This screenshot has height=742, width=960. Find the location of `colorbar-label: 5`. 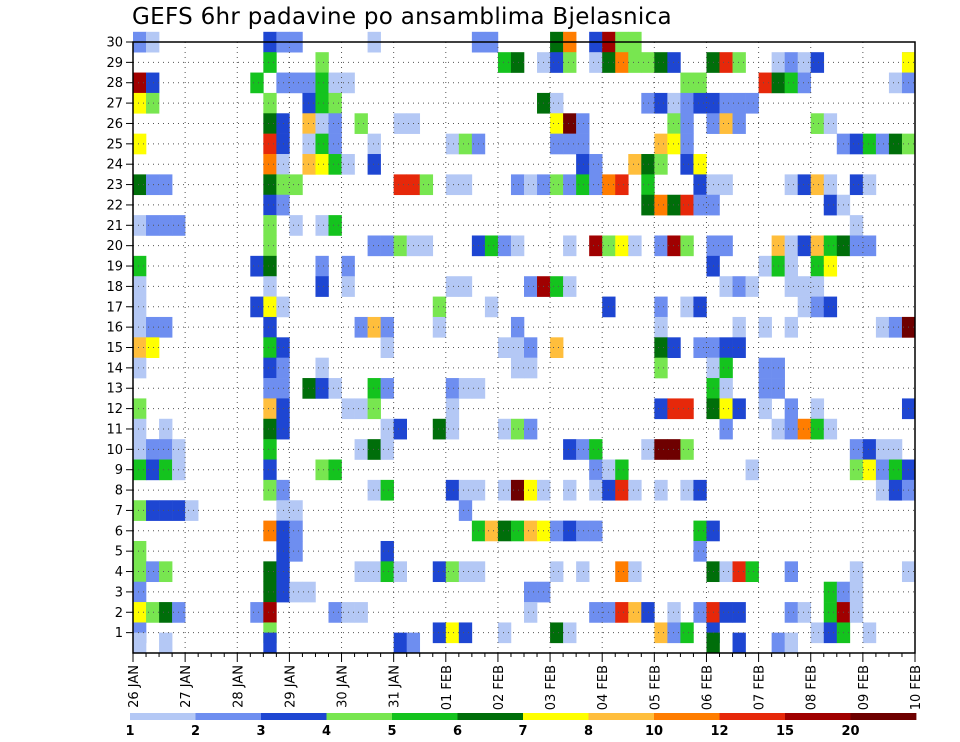

colorbar-label: 5 is located at coordinates (391, 731).